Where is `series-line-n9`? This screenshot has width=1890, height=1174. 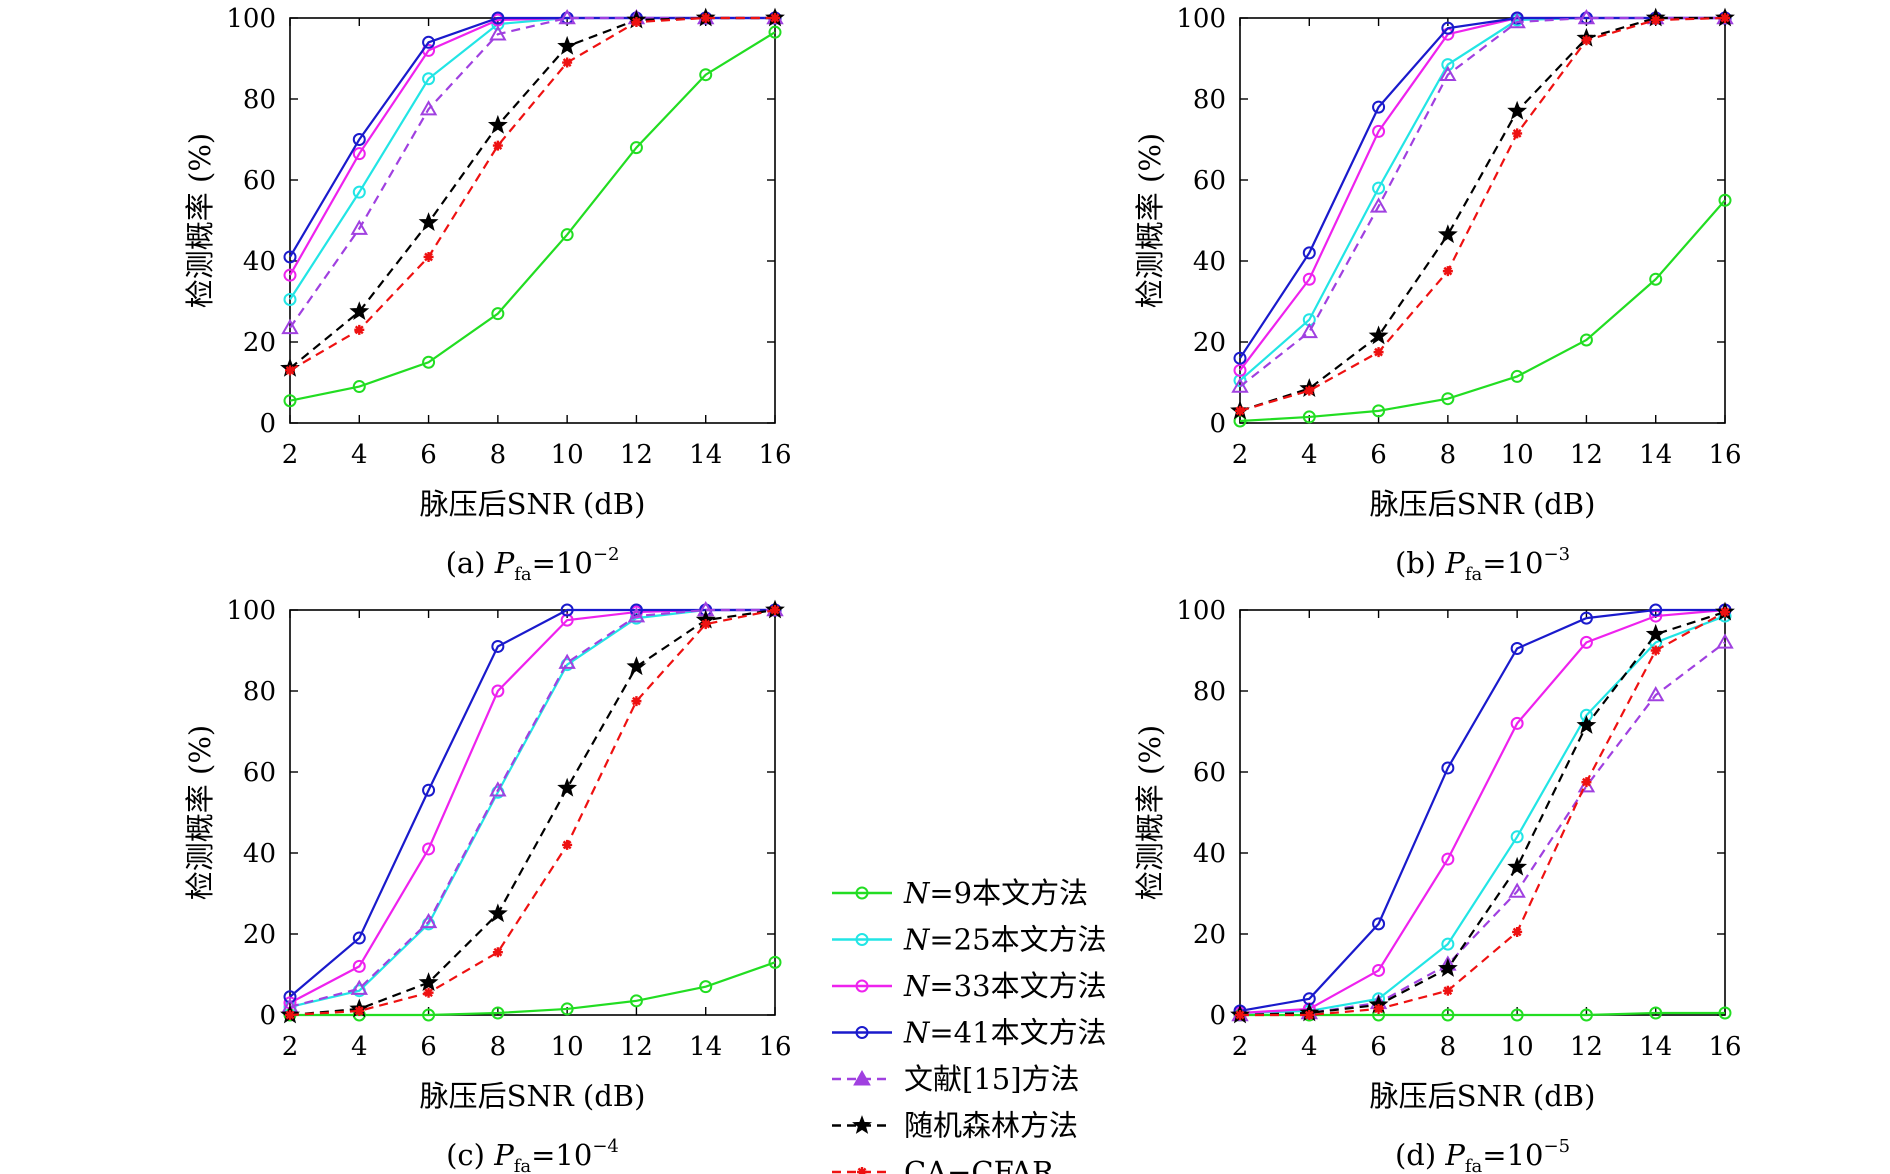 series-line-n9 is located at coordinates (532, 216).